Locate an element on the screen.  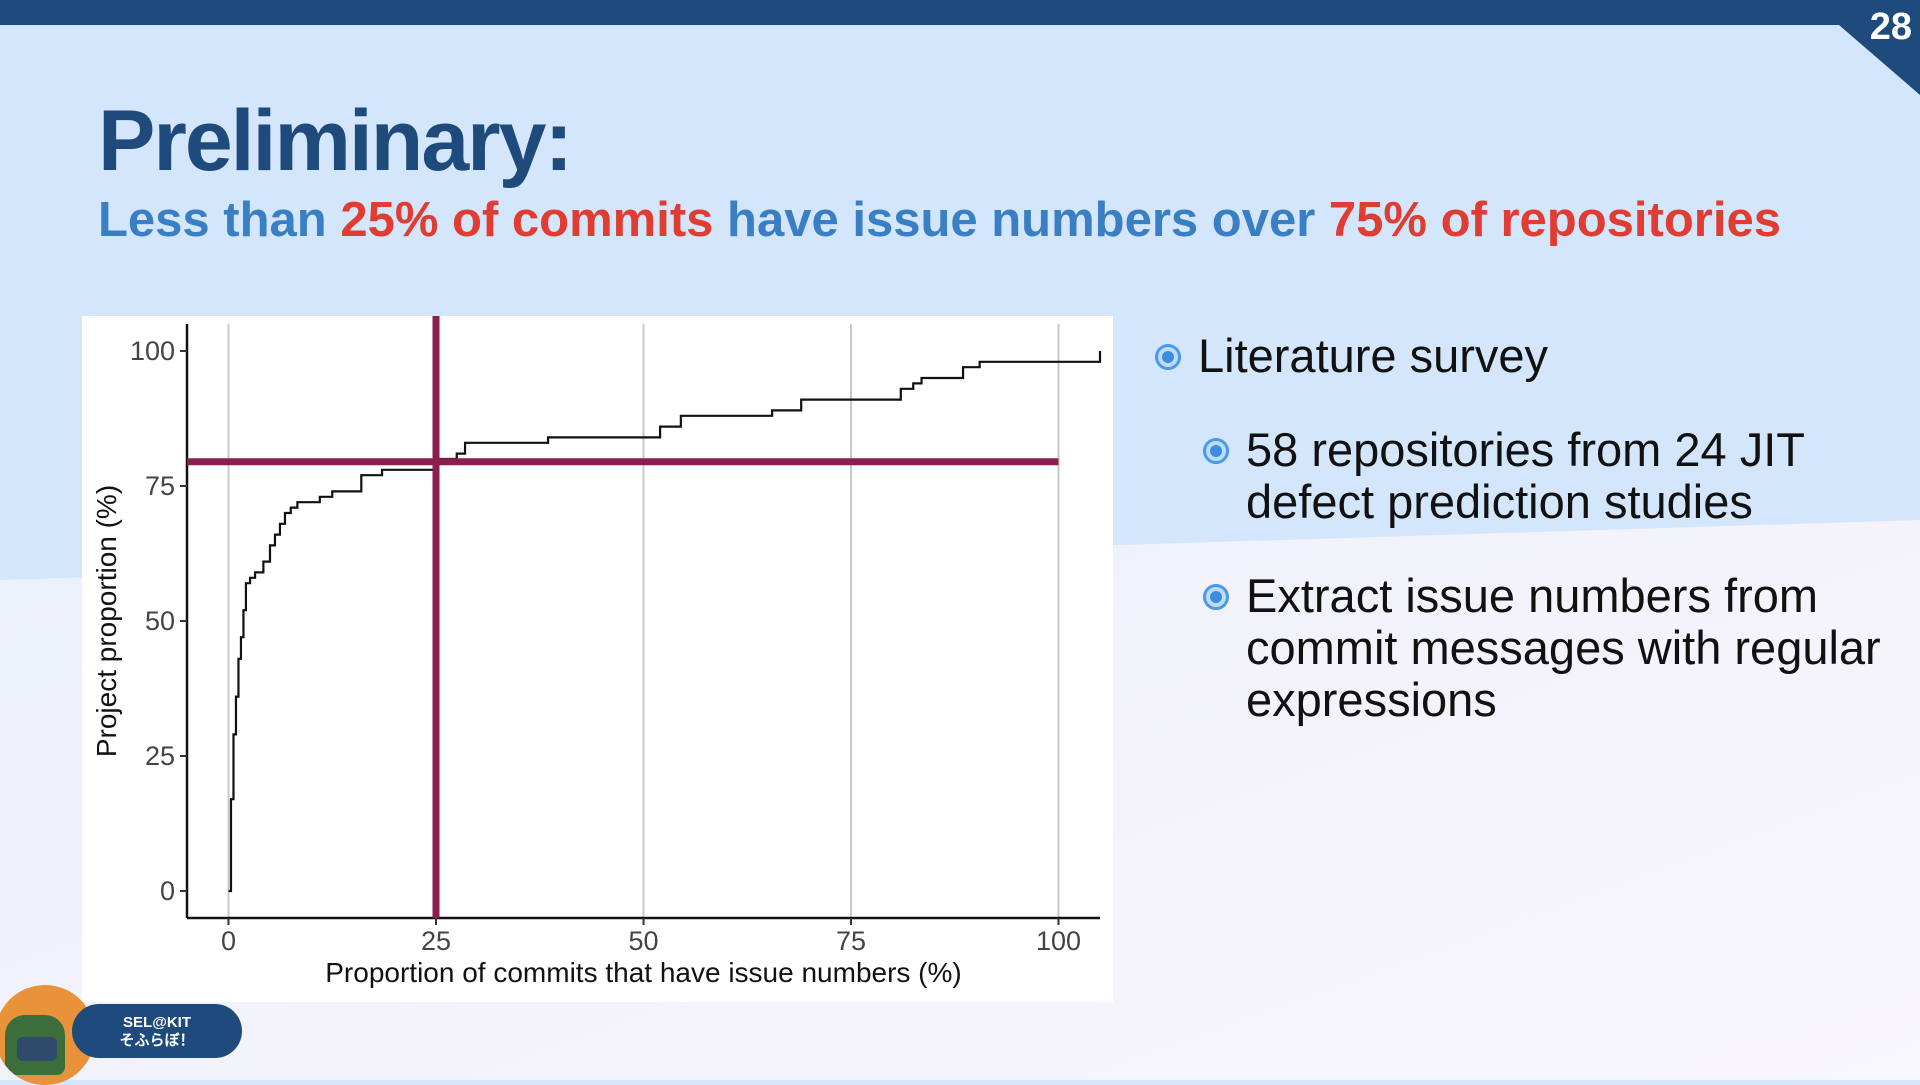
x-tick-label: 100 is located at coordinates (1058, 941).